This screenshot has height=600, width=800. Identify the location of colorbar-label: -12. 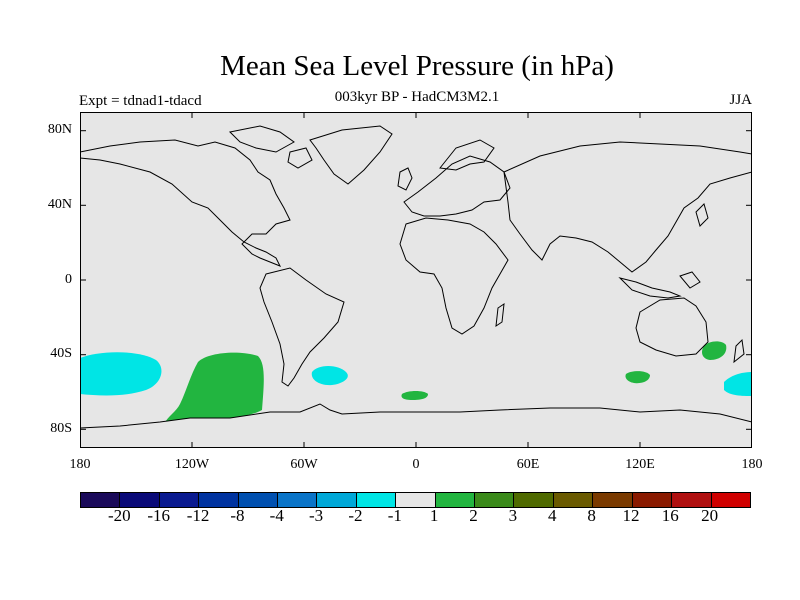
(198, 515).